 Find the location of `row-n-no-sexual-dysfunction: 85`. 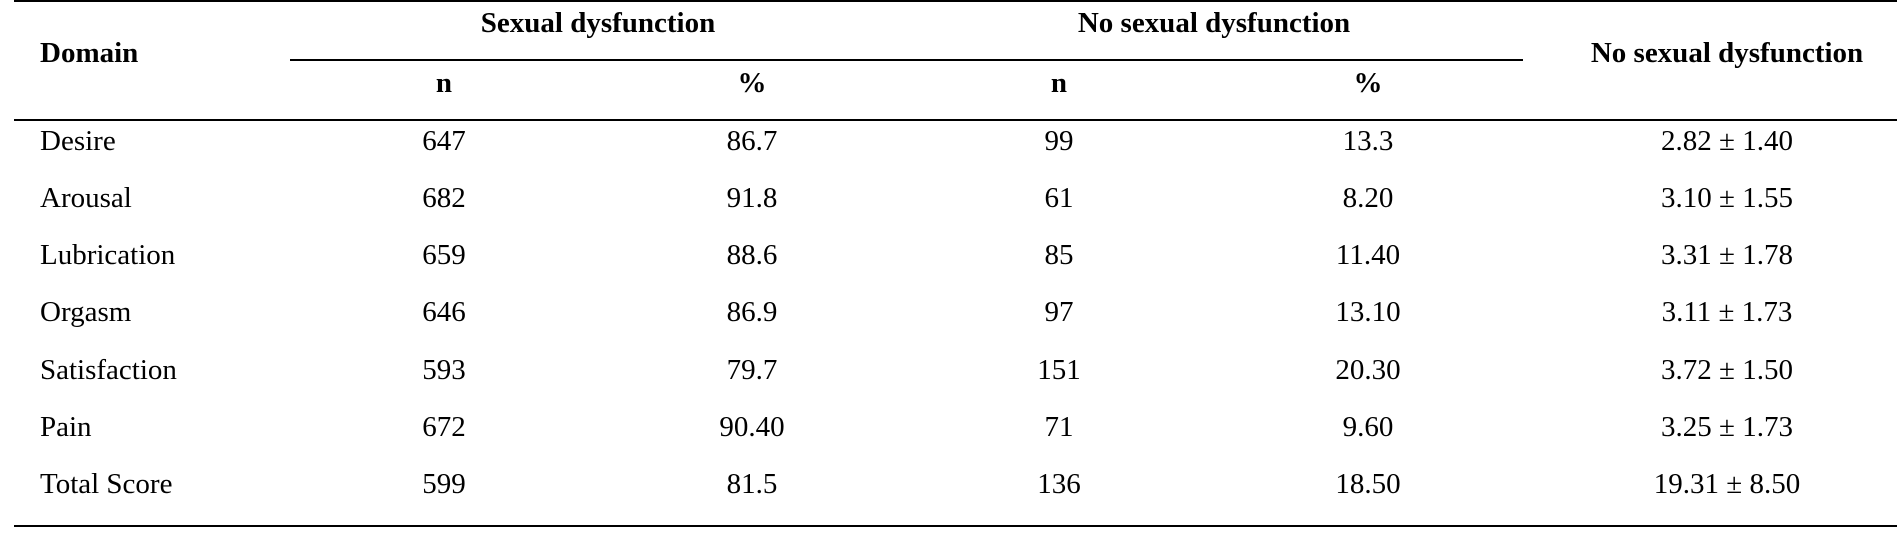

row-n-no-sexual-dysfunction: 85 is located at coordinates (1059, 255).